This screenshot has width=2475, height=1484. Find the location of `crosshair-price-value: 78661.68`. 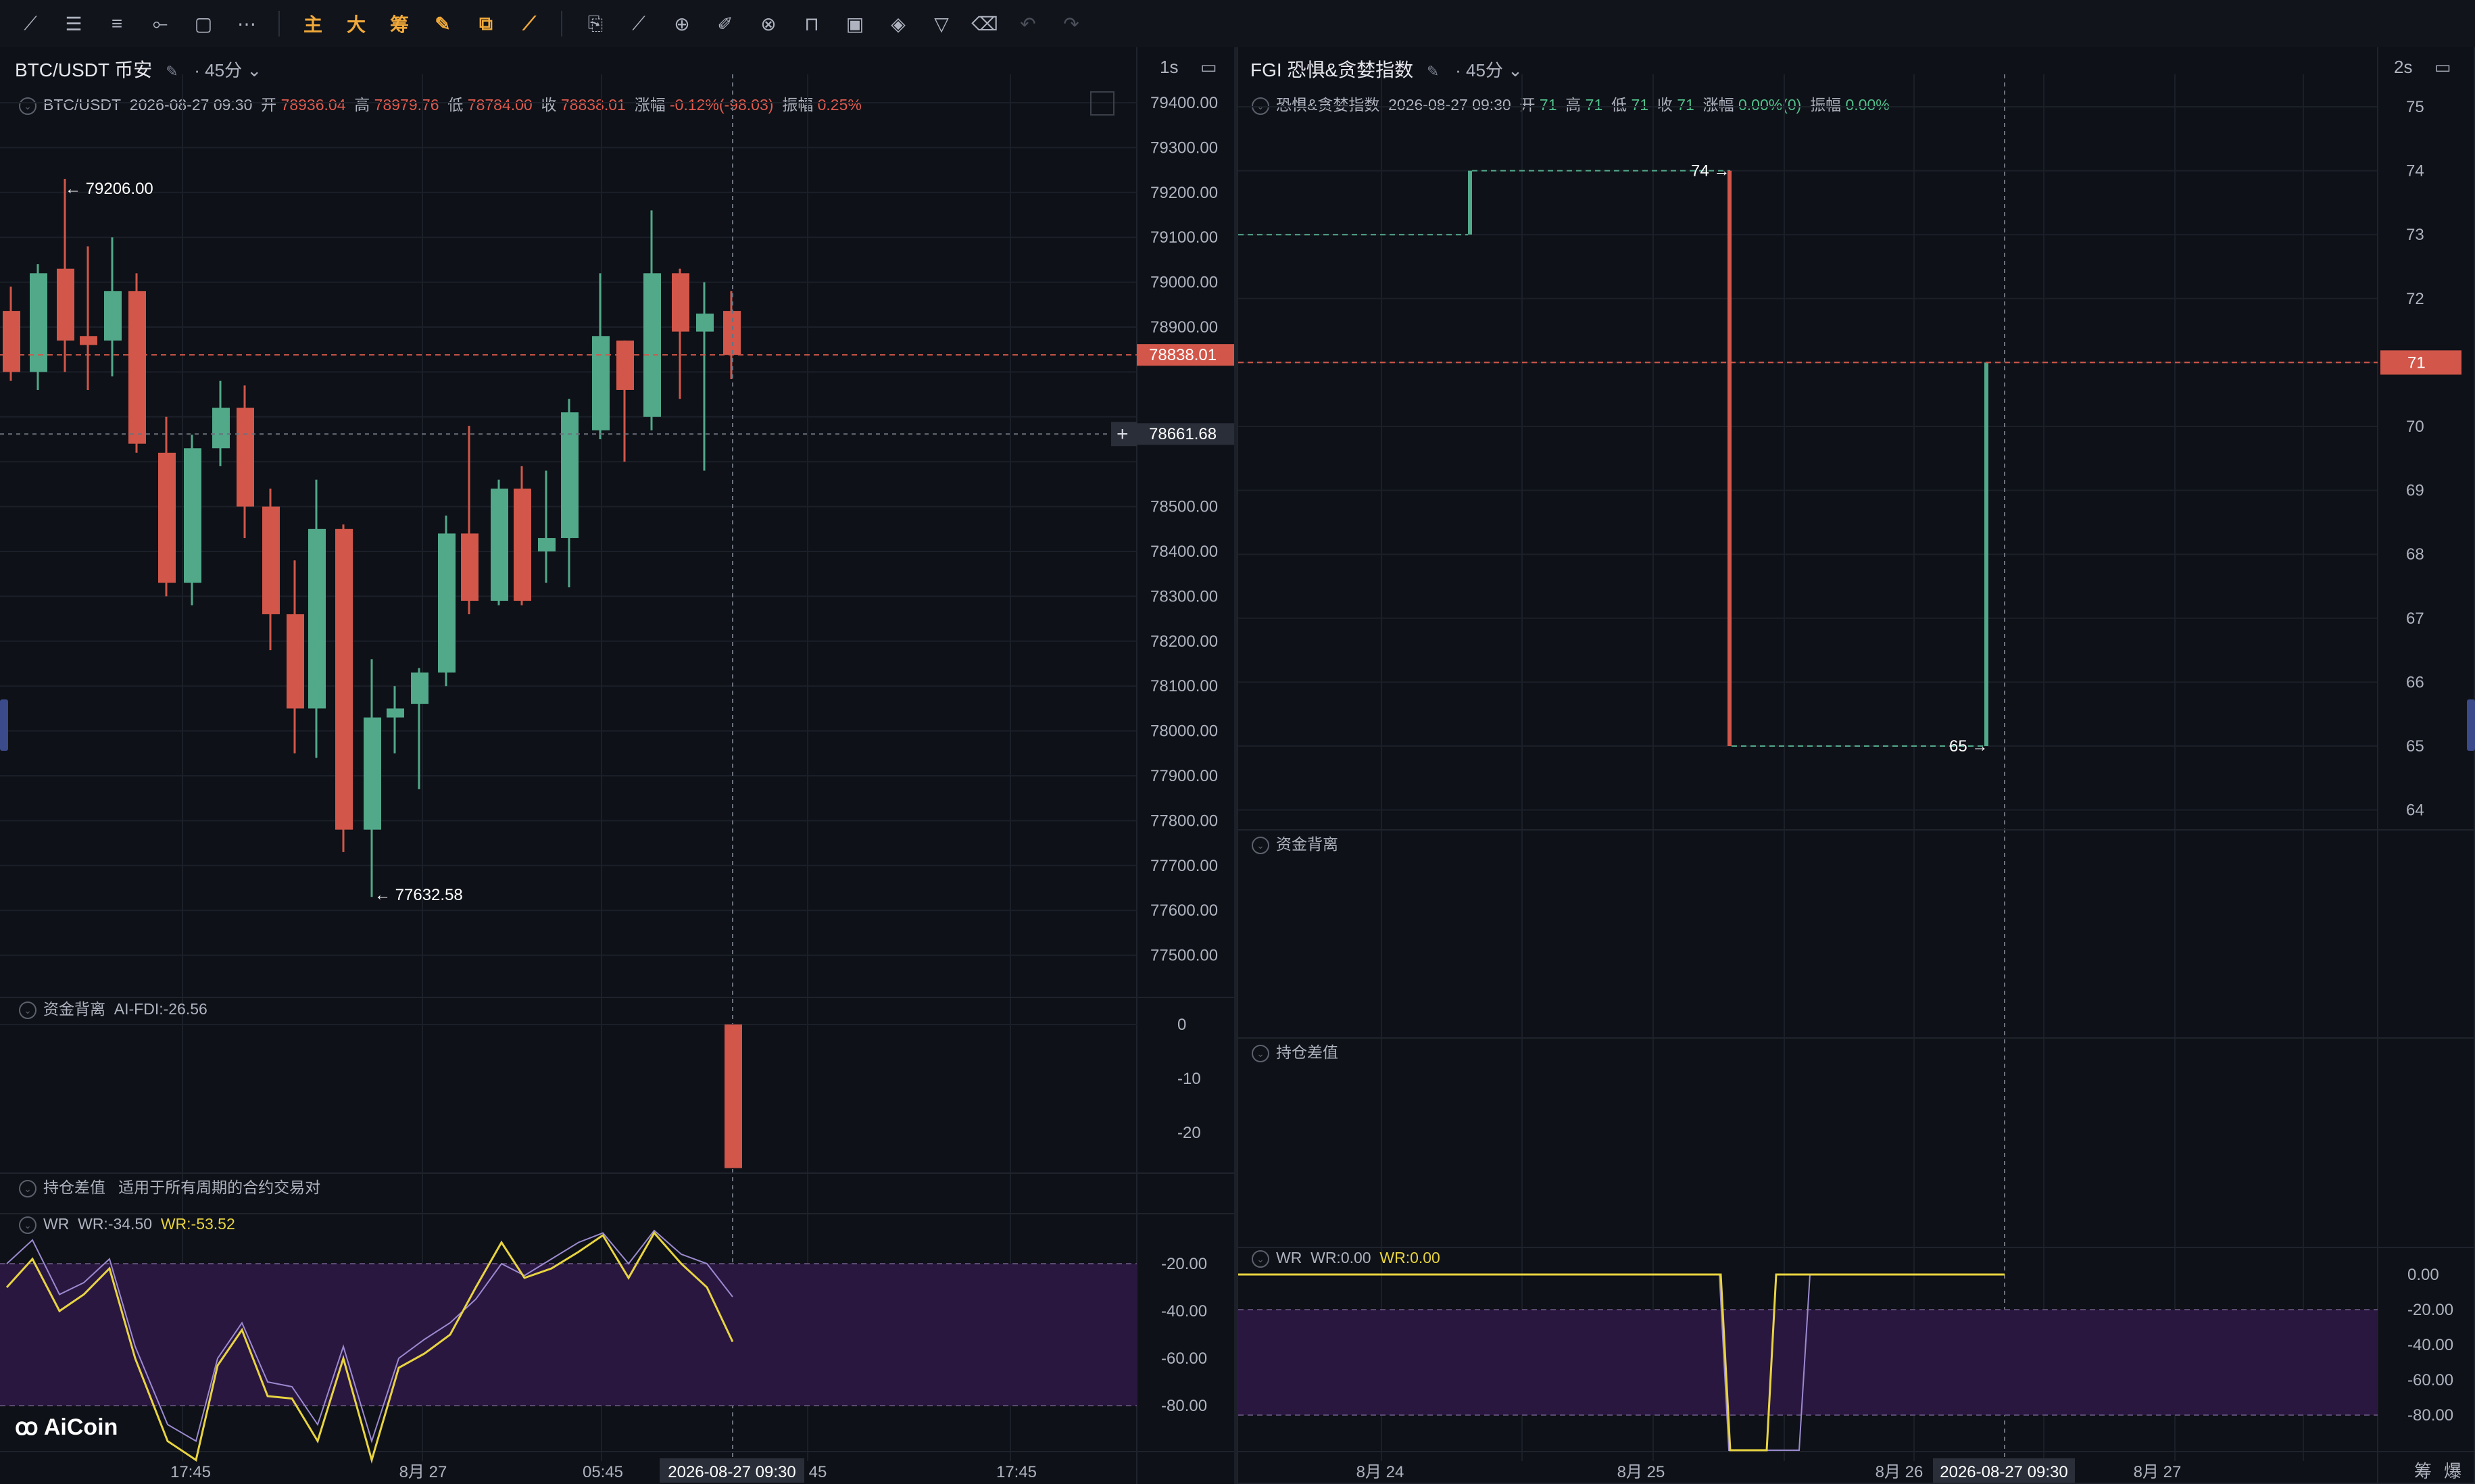

crosshair-price-value: 78661.68 is located at coordinates (1183, 434).